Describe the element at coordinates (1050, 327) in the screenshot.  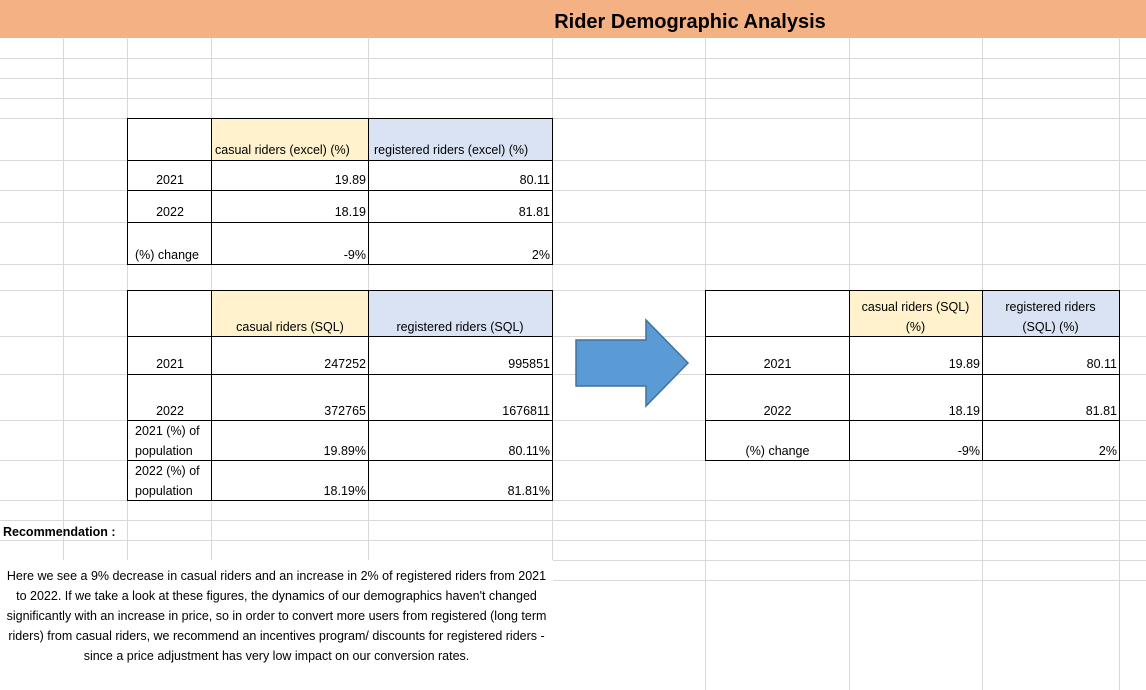
I see `sqlpct-registered-header: (SQL) (%)` at that location.